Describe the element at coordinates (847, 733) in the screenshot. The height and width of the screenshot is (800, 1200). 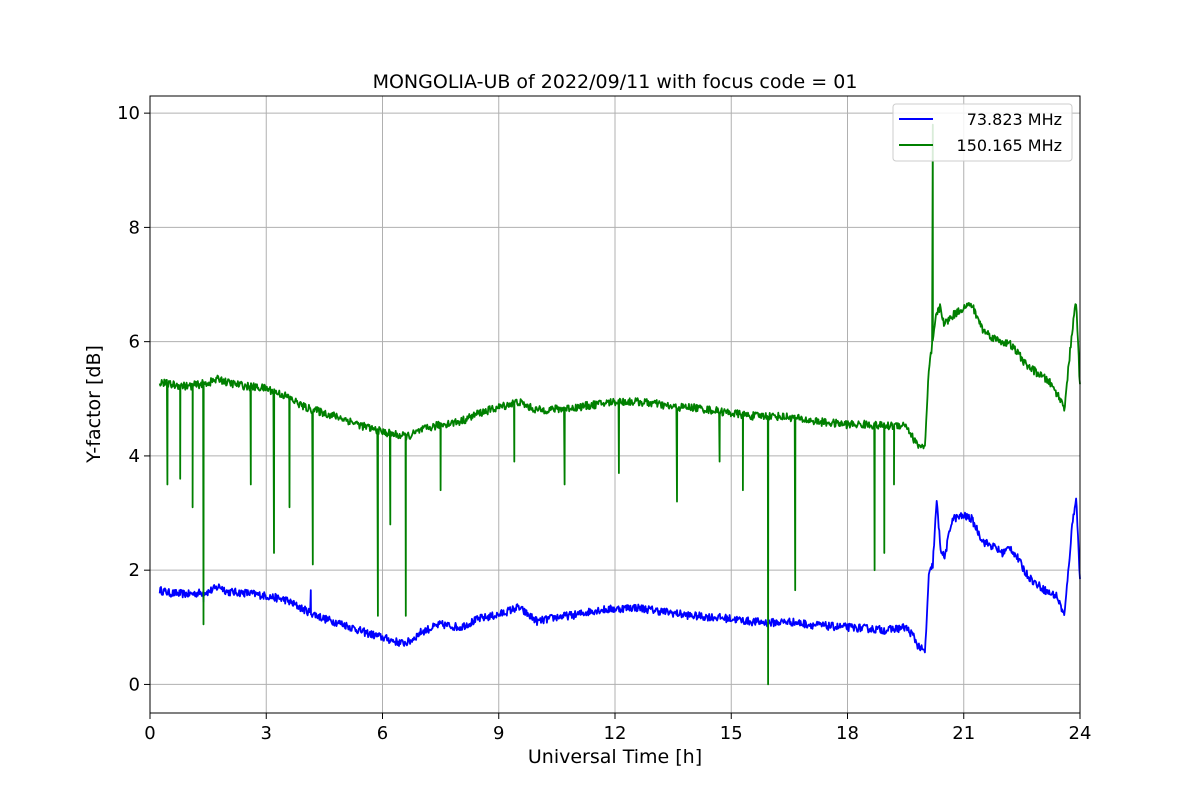
I see `x-tick-label: 18` at that location.